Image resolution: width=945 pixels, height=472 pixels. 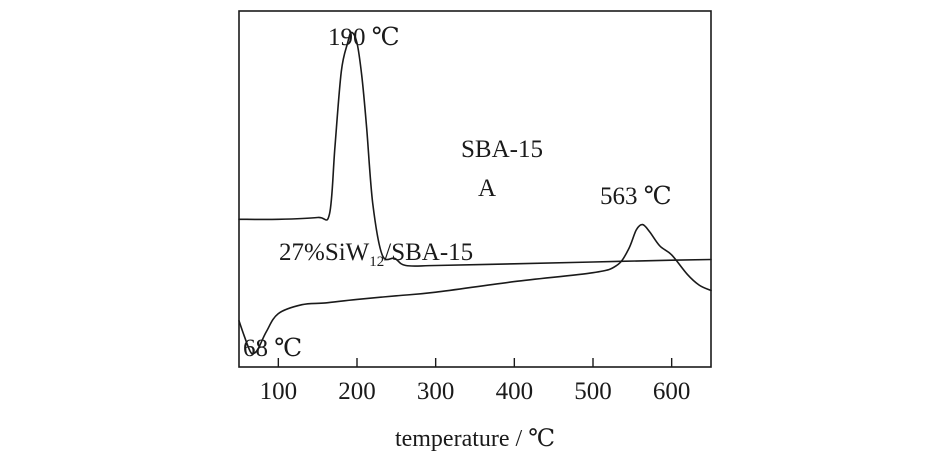 What do you see at coordinates (475, 362) in the screenshot?
I see `x-ticks` at bounding box center [475, 362].